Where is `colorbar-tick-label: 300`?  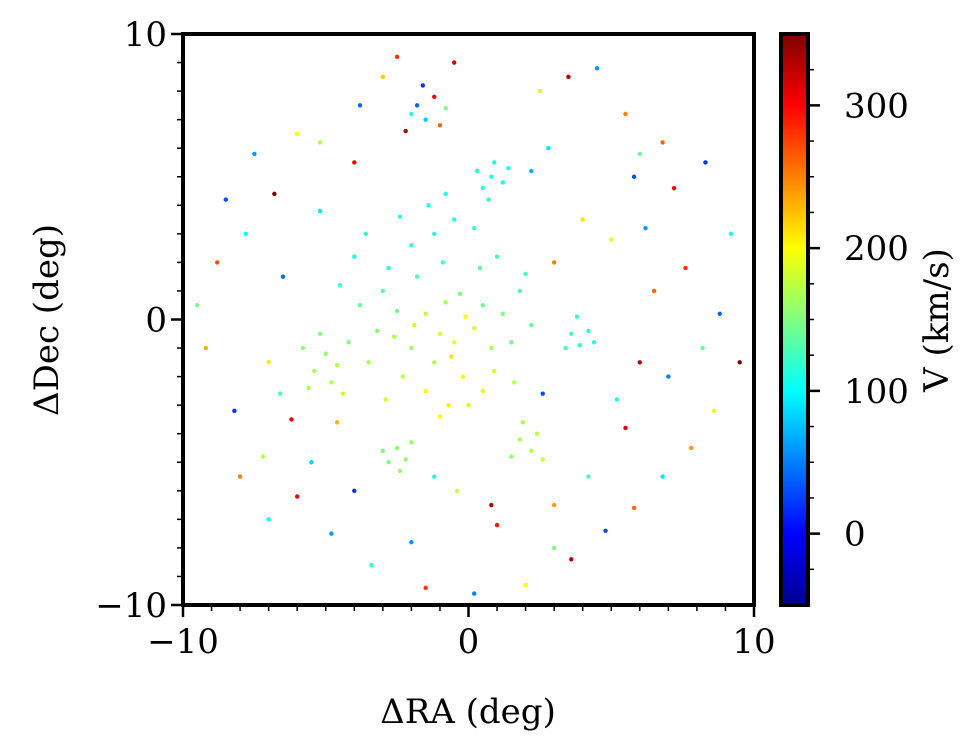 colorbar-tick-label: 300 is located at coordinates (876, 106).